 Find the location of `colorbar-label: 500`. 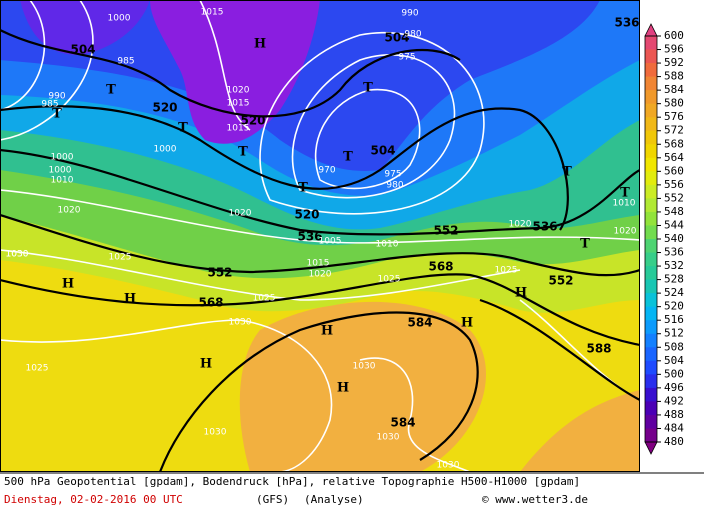

colorbar-label: 500 is located at coordinates (674, 373).